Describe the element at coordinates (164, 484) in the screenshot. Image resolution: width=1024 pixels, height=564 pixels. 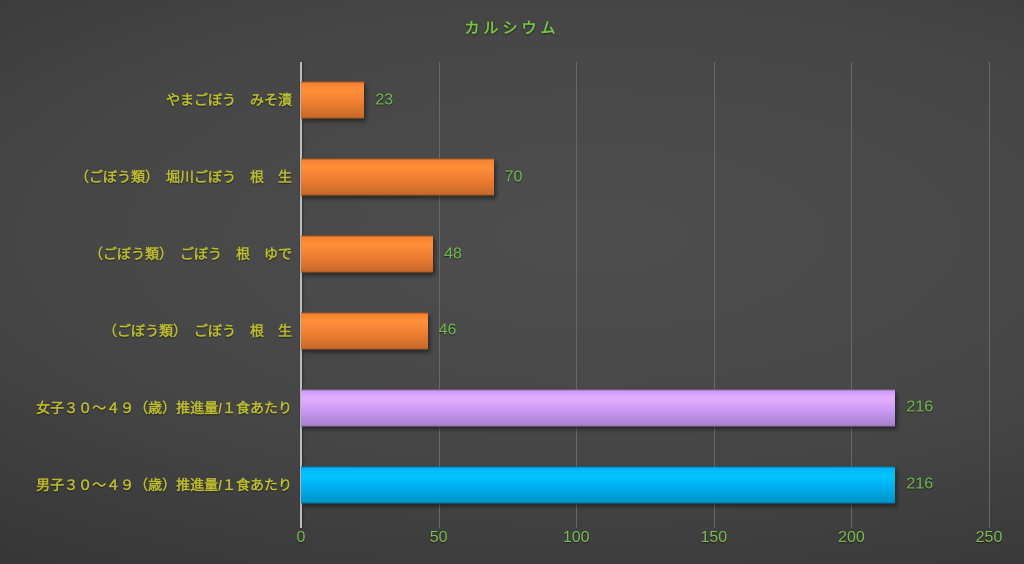
I see `category-label: 男子３０～４９（歳）推進量/１食あたり` at that location.